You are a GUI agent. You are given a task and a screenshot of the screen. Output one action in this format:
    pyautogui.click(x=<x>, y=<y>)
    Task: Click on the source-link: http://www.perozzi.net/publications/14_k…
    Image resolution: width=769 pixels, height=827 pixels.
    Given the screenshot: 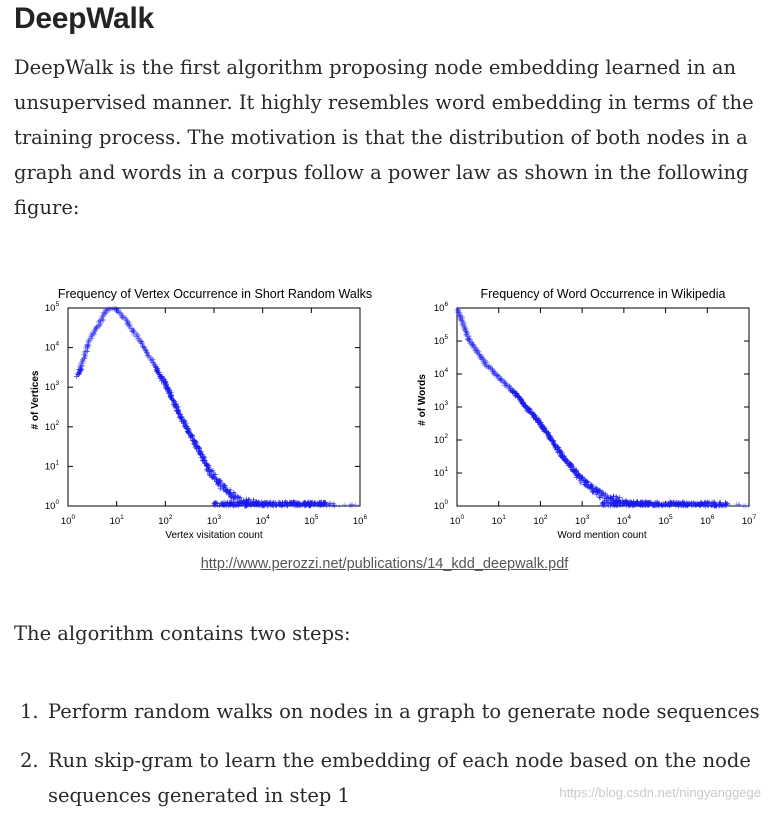 What is the action you would take?
    pyautogui.click(x=384, y=564)
    